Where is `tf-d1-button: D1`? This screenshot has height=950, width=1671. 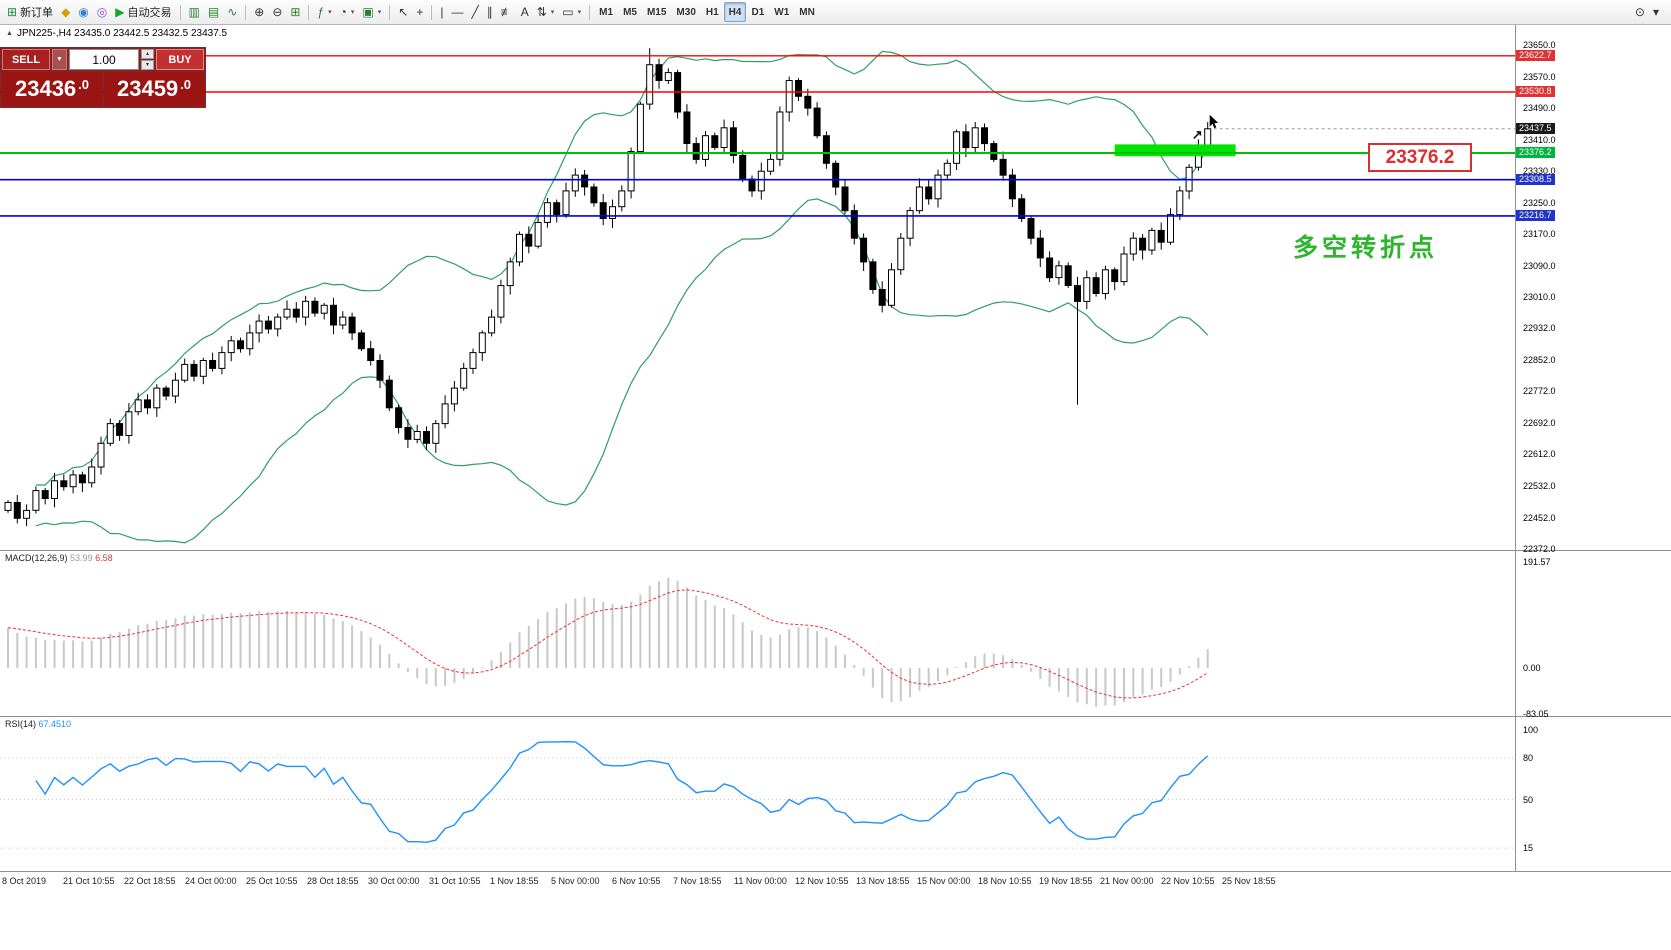 tf-d1-button: D1 is located at coordinates (757, 12).